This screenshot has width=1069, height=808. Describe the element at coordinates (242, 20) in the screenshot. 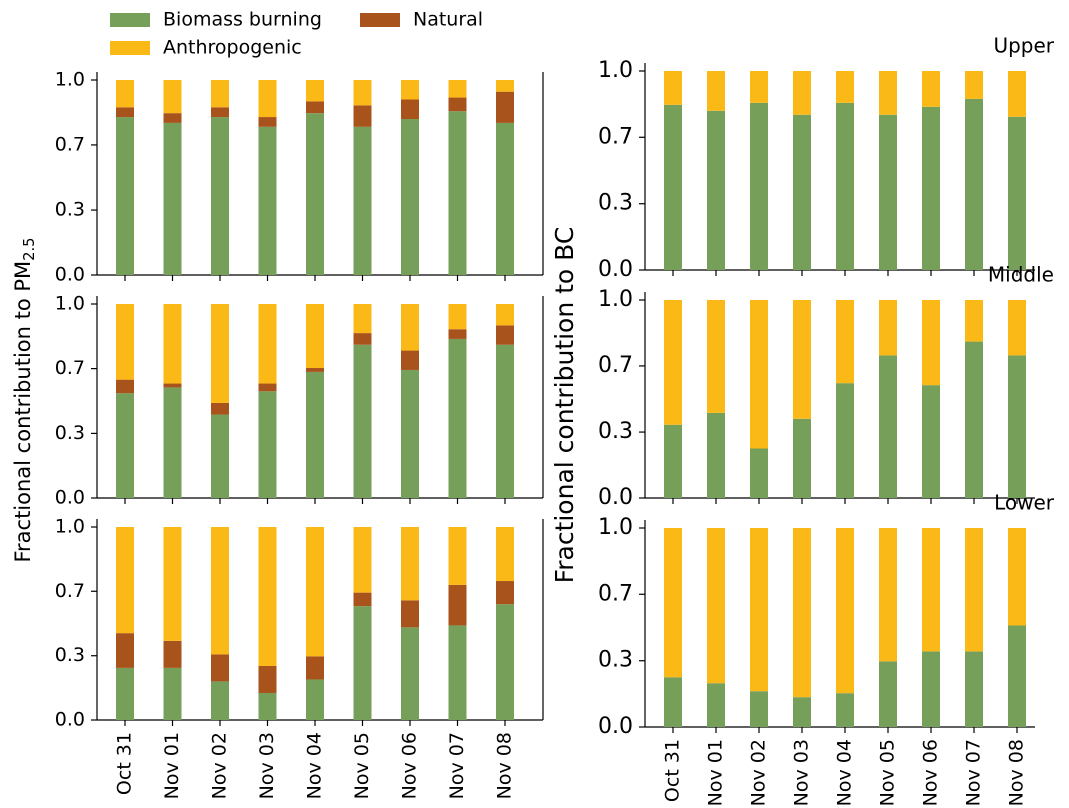

I see `legend-label: Biomass burning` at that location.